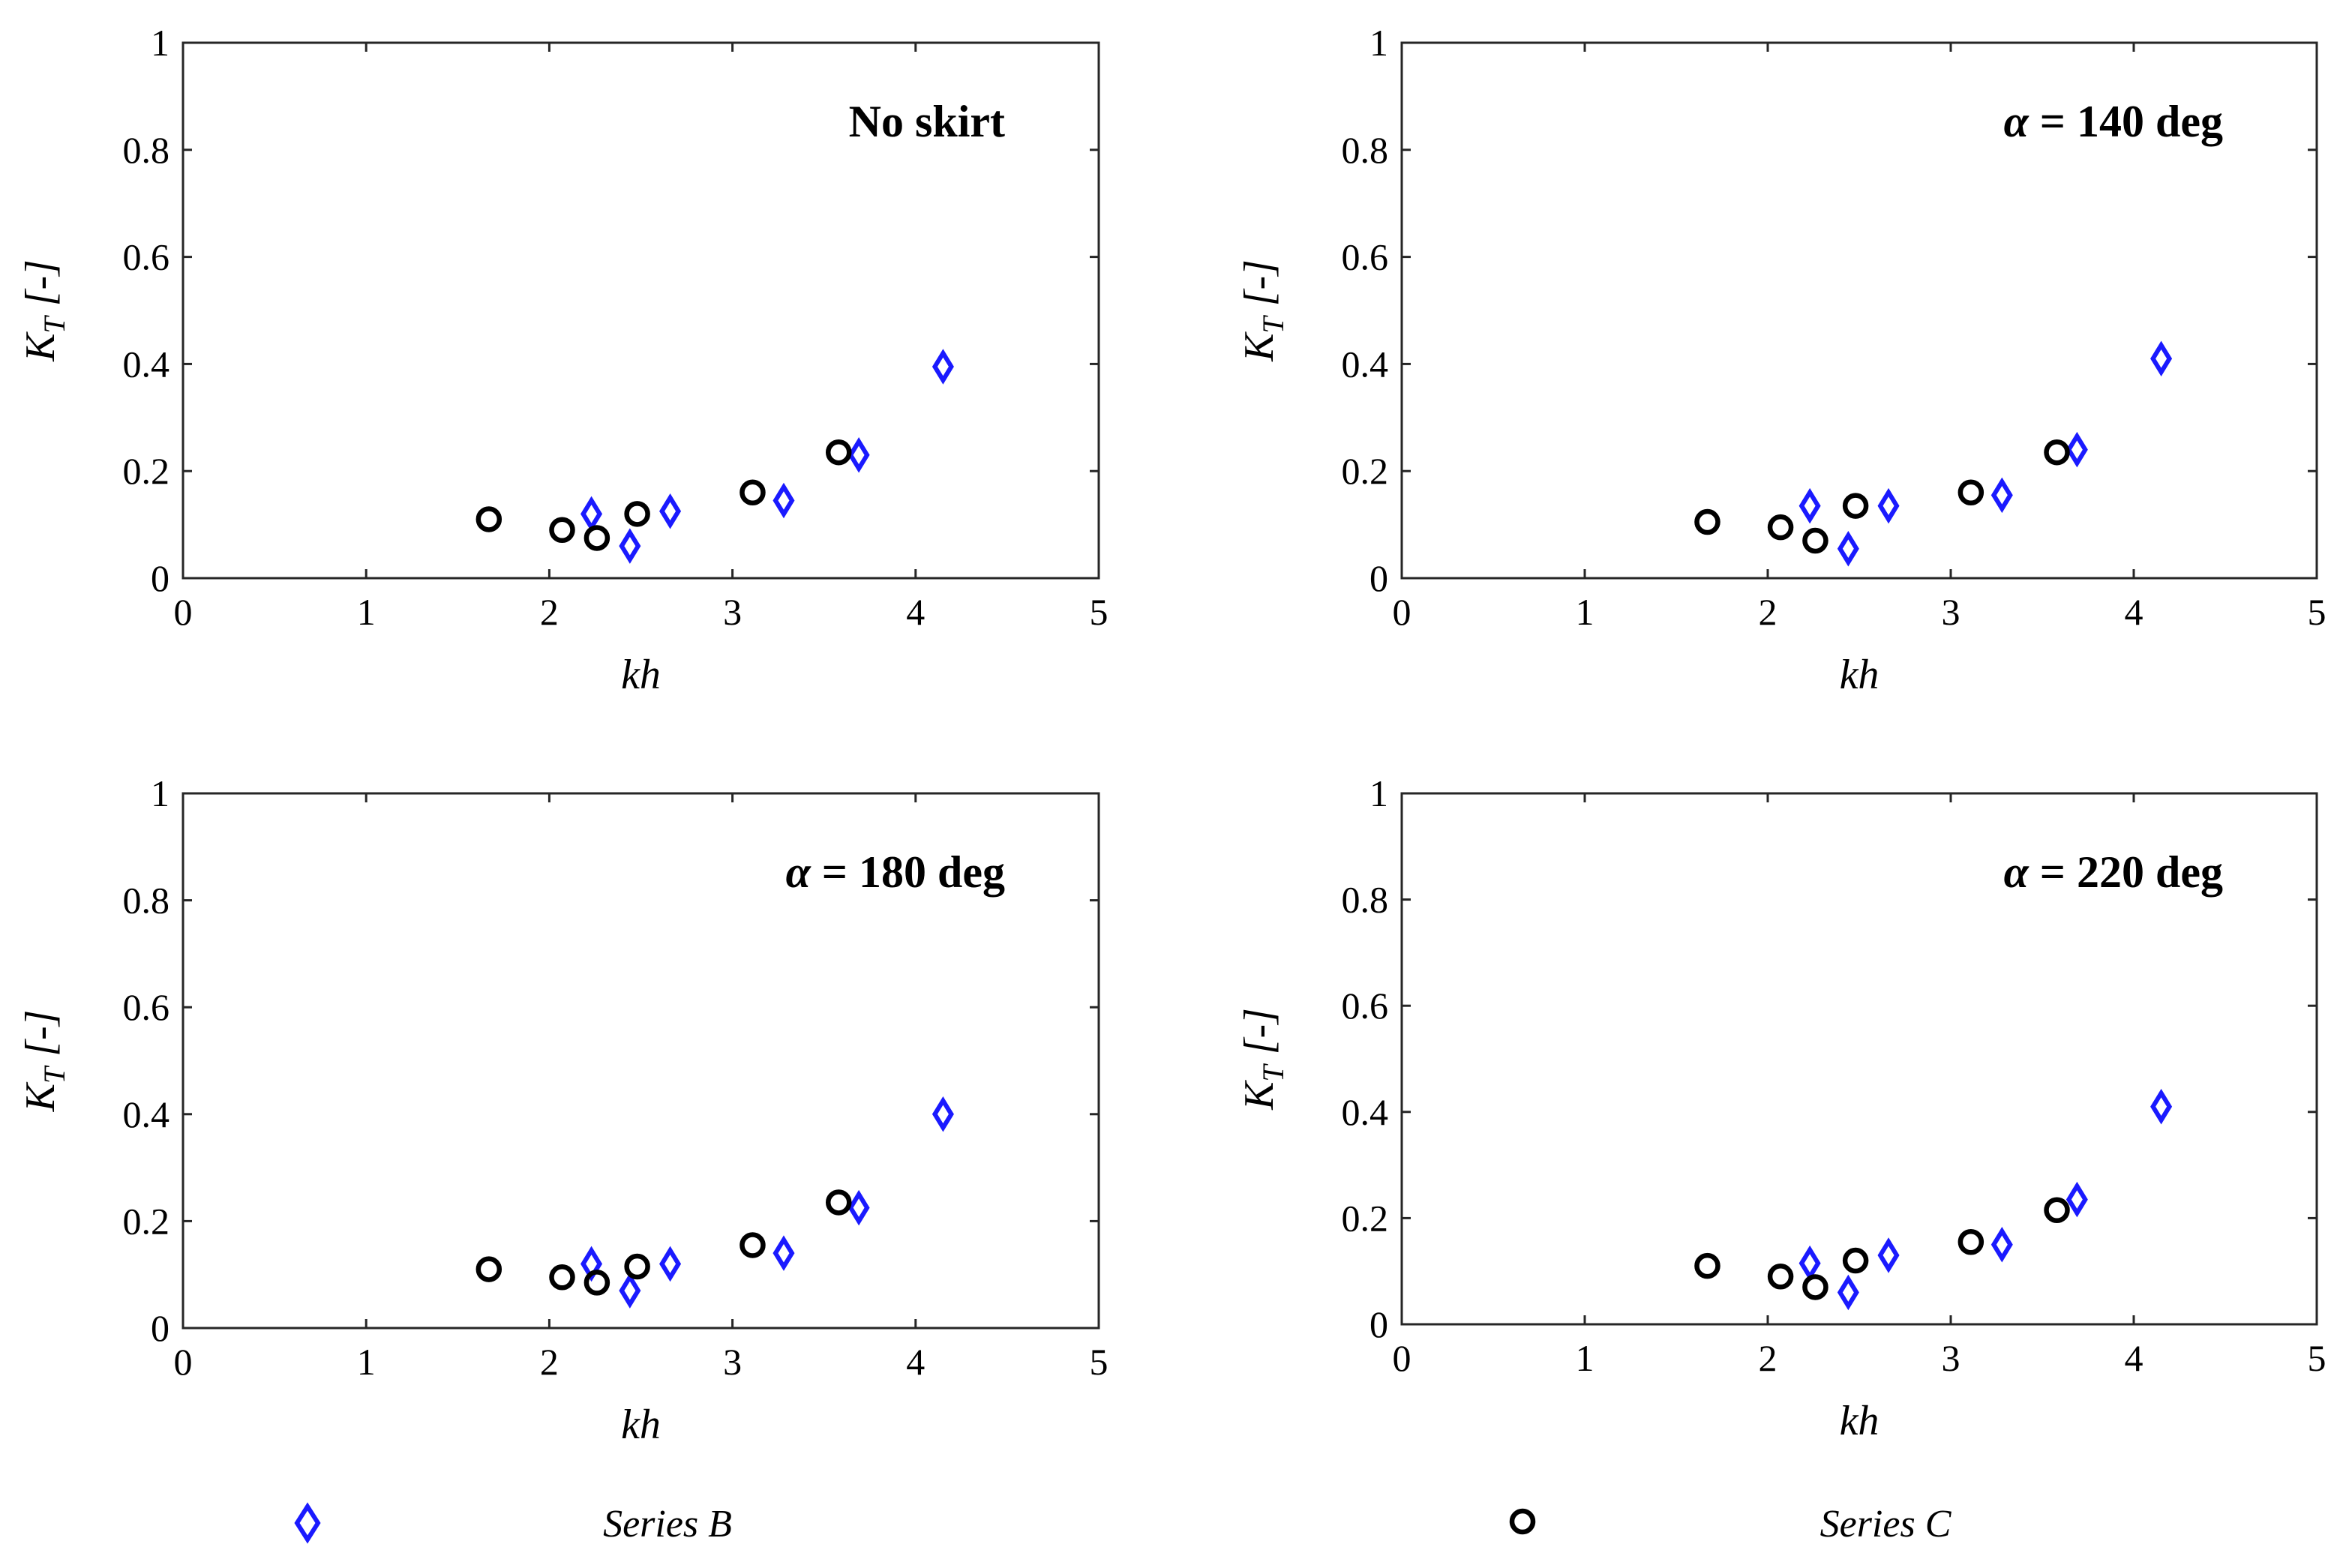  I want to click on panel-annotation: α = 180 deg, so click(895, 872).